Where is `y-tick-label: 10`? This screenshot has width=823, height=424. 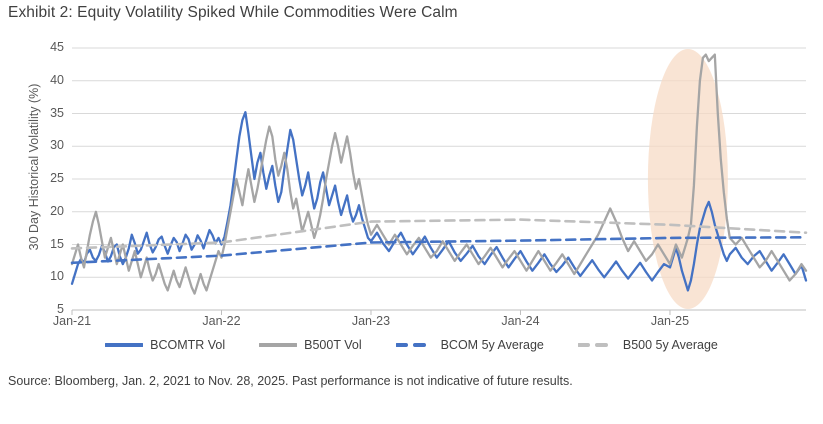
y-tick-label: 10 is located at coordinates (57, 276).